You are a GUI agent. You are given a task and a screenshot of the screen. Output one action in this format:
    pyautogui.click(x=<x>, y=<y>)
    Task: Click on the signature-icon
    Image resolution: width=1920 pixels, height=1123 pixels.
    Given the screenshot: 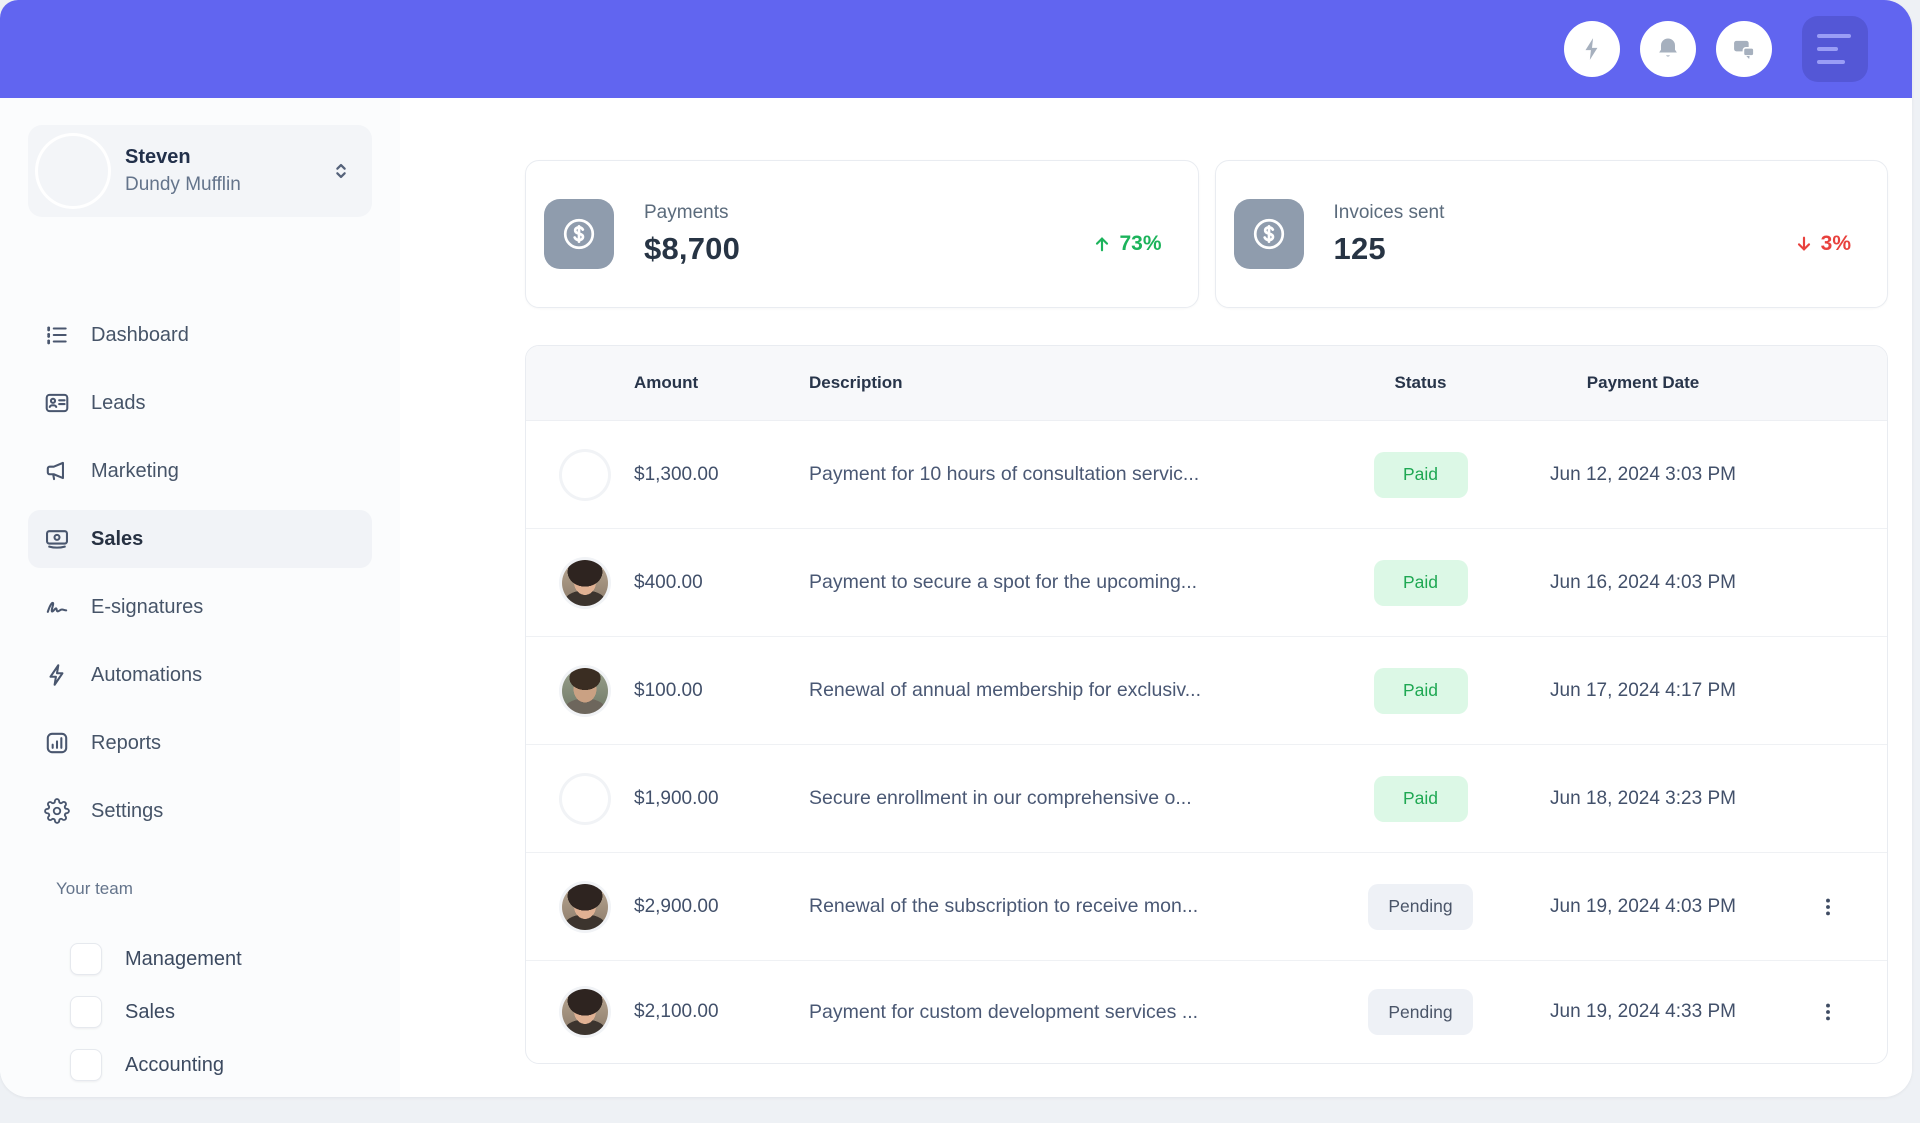 What is the action you would take?
    pyautogui.click(x=57, y=607)
    